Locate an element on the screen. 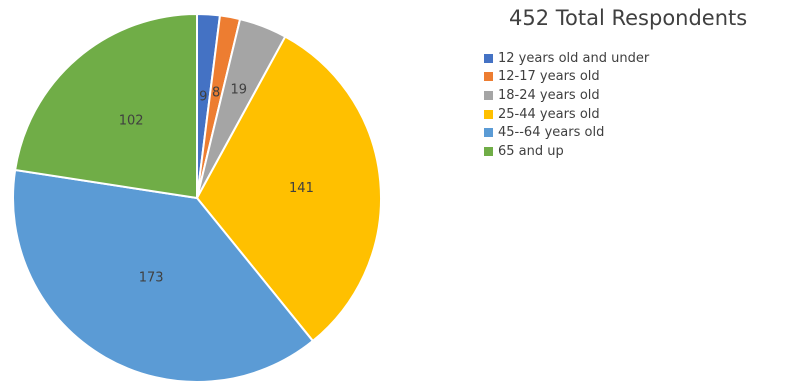  legend-label: 18-24 years old is located at coordinates (549, 95).